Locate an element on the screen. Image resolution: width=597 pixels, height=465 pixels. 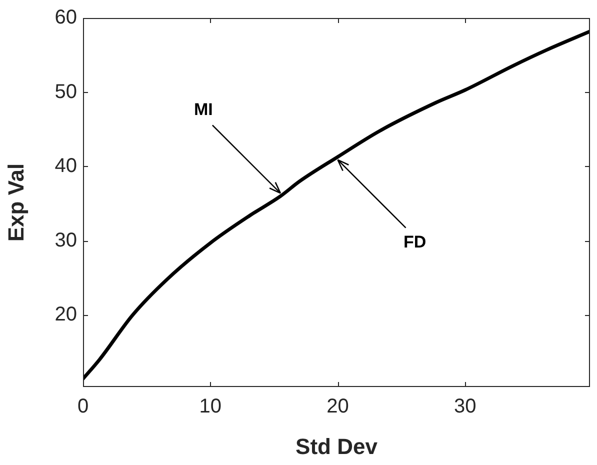
y-tick-label: 60 is located at coordinates (65, 17).